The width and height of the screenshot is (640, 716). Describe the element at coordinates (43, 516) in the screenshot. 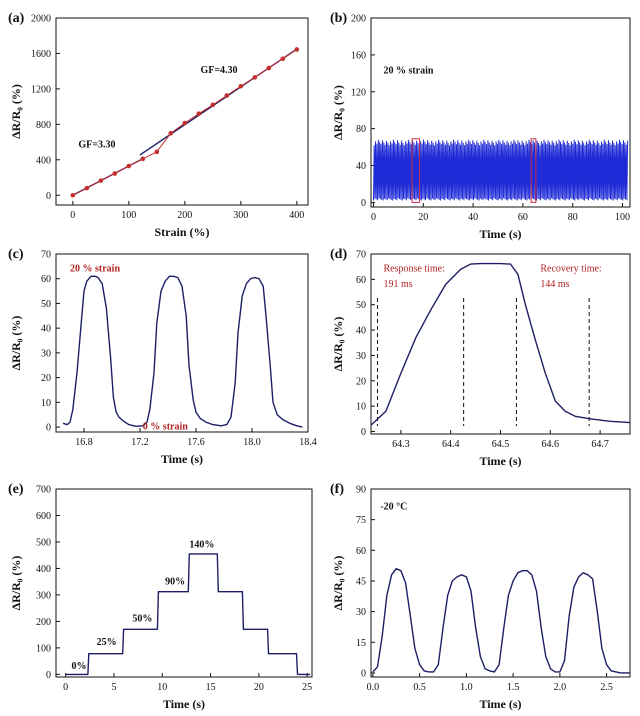

I see `y-tick-label: 600` at that location.